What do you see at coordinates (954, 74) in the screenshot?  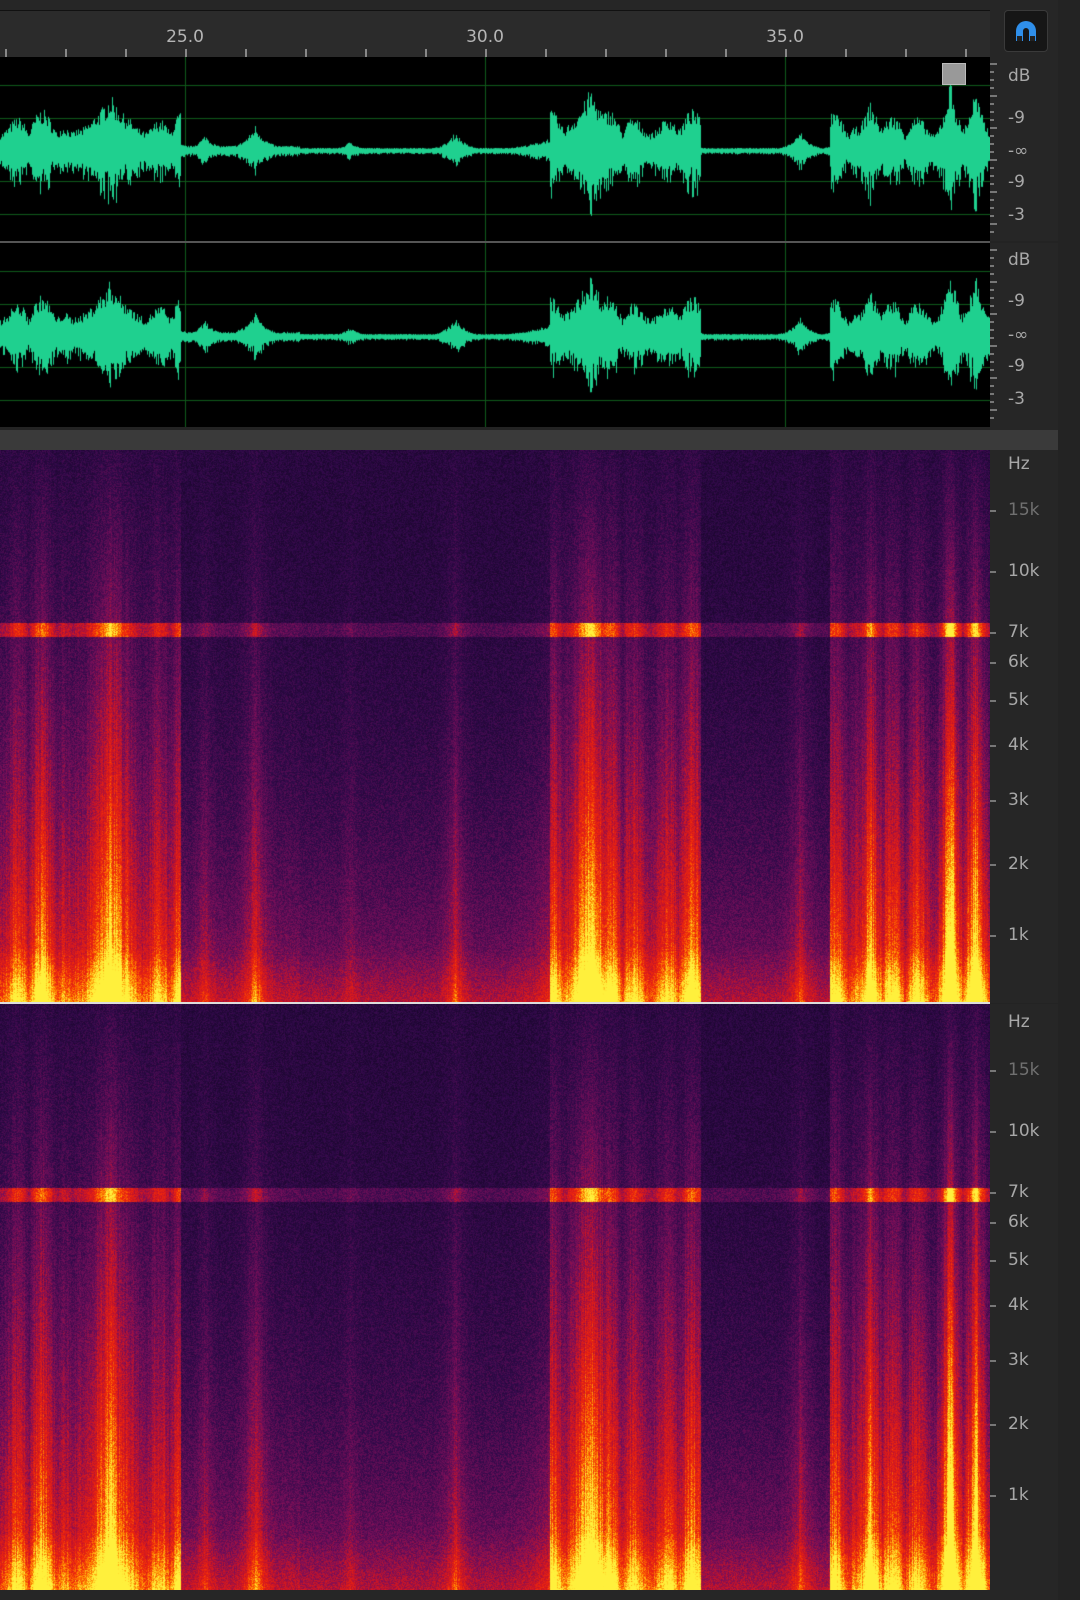 I see `clip-indicator` at bounding box center [954, 74].